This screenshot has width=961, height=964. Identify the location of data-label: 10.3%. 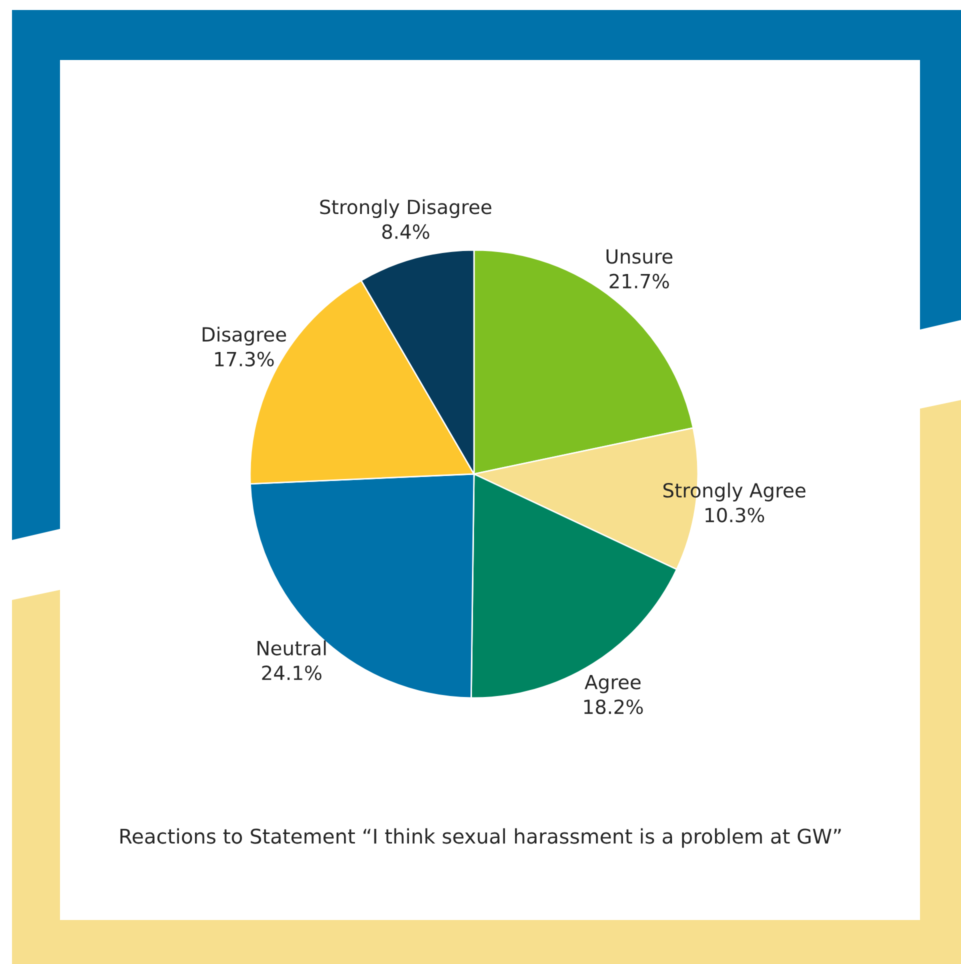
(735, 515).